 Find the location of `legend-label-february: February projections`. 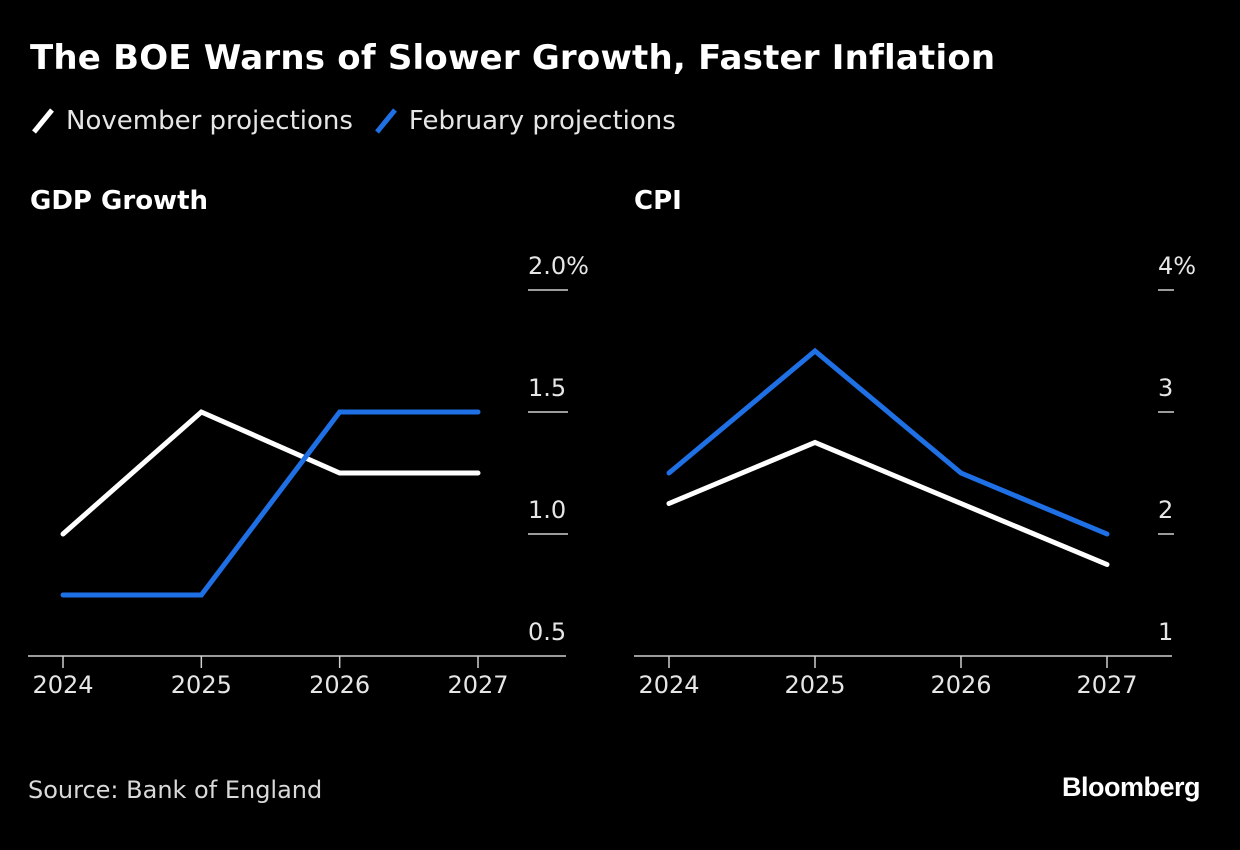

legend-label-february: February projections is located at coordinates (542, 121).